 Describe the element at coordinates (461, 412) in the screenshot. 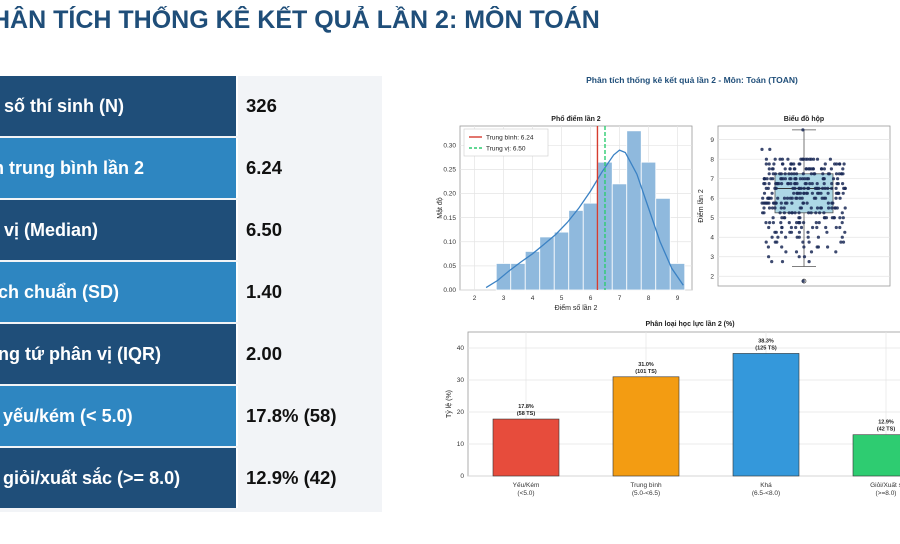

I see `bar-ytick-label: 20` at that location.